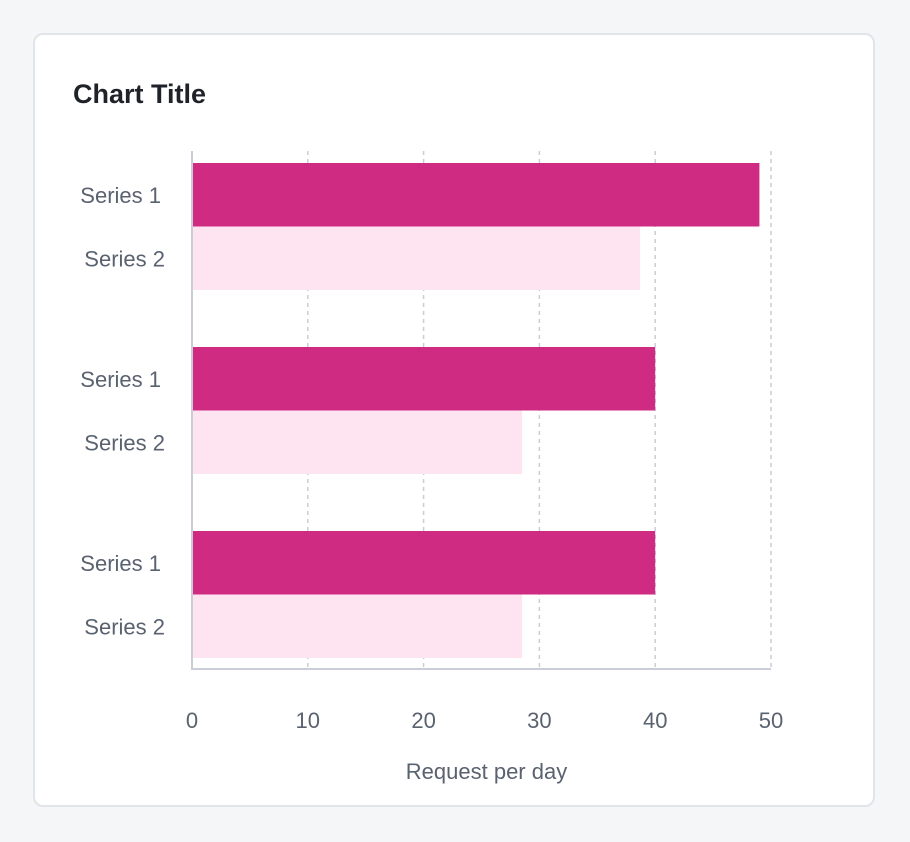 This screenshot has height=842, width=910. I want to click on chart-title: Chart Title, so click(140, 94).